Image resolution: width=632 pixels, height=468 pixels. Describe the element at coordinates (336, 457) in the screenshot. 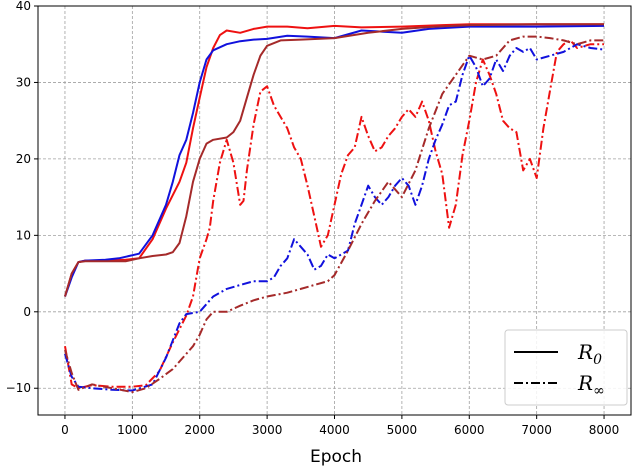

I see `x-axis-label: Epoch` at that location.